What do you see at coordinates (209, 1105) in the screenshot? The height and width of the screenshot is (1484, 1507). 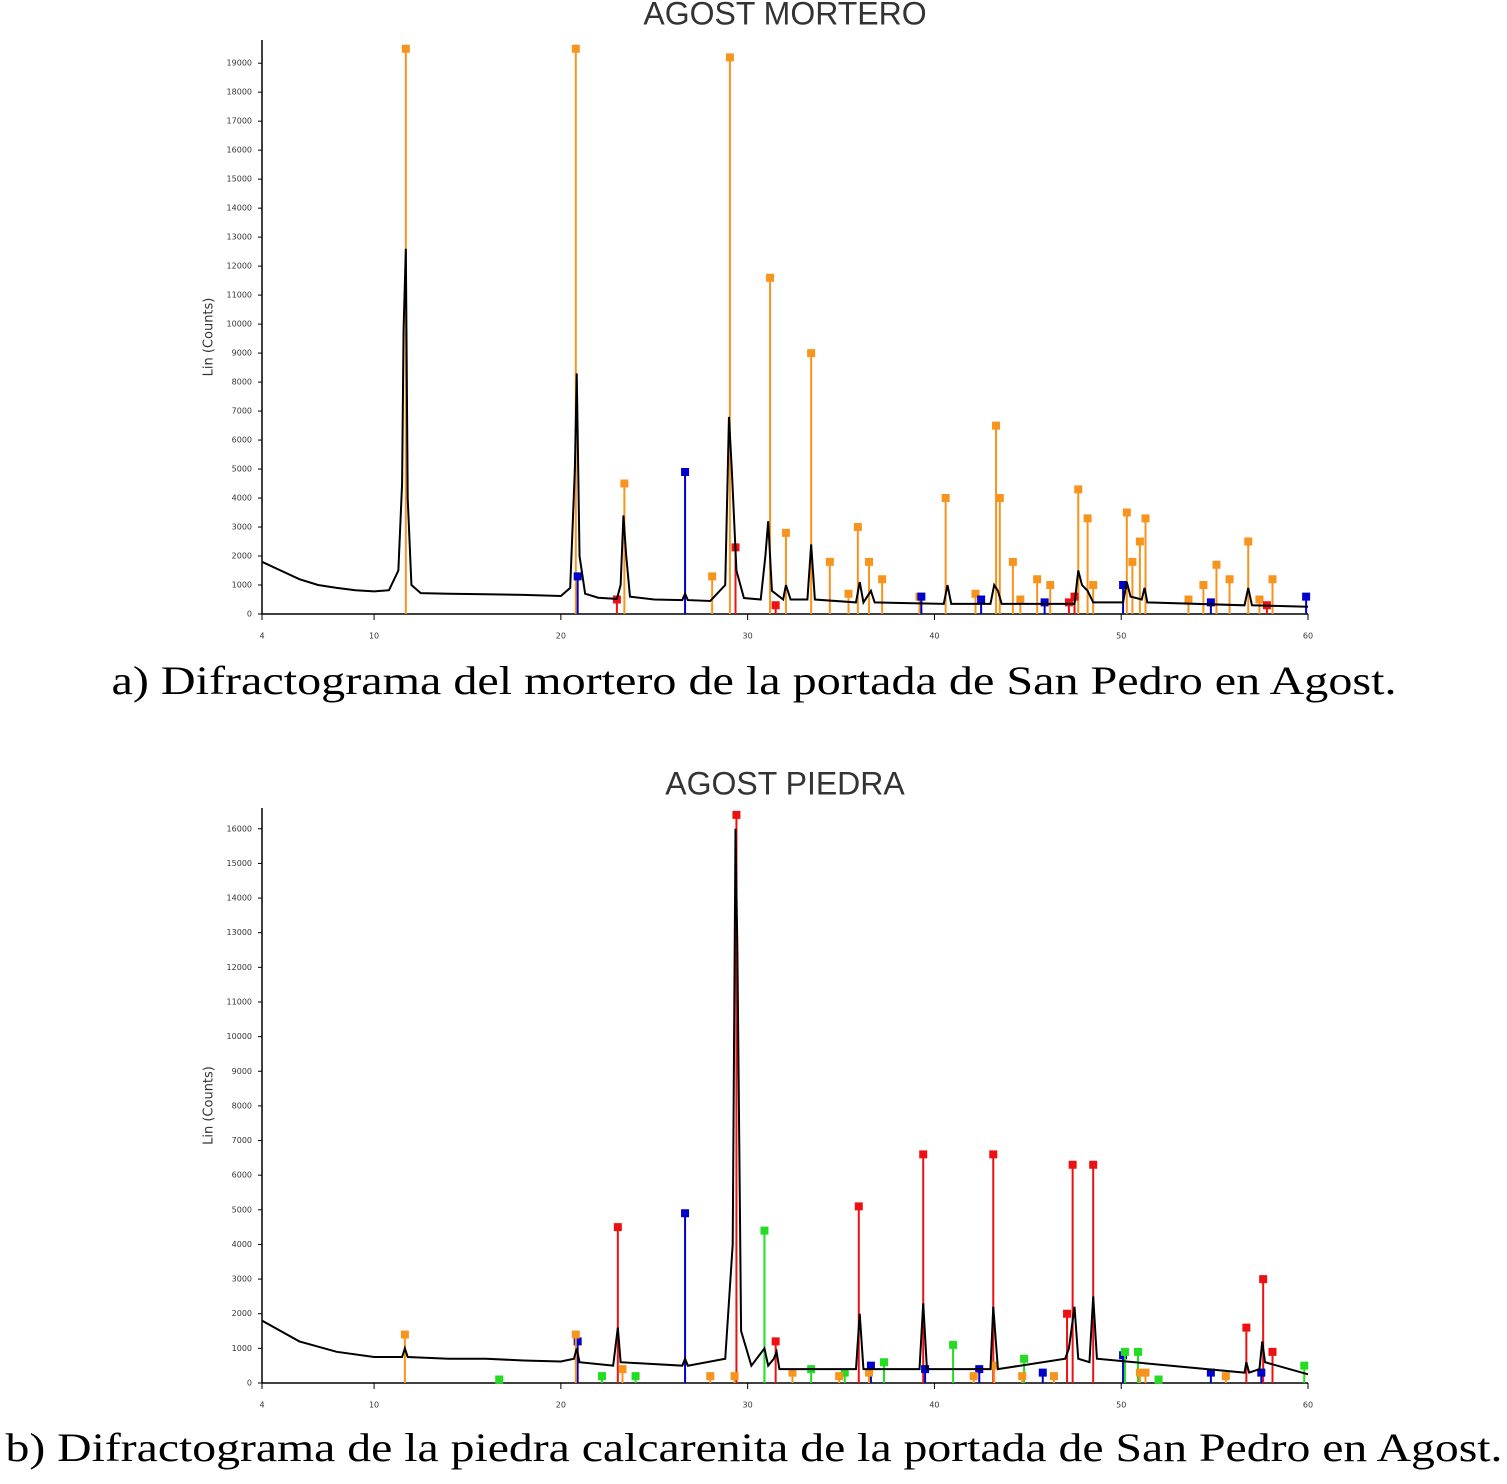 I see `y-axis-label: Lin (Counts)` at bounding box center [209, 1105].